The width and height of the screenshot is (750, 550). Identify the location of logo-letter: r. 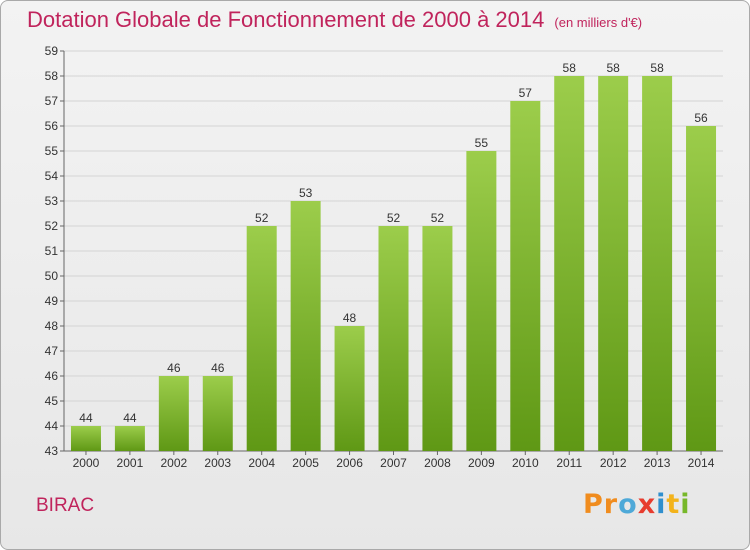
(611, 504).